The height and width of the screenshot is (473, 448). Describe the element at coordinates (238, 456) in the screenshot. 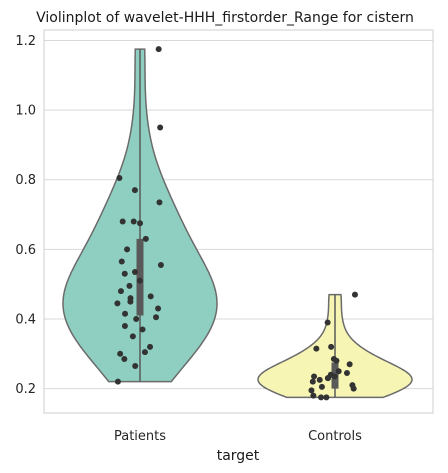

I see `x-axis-label: target` at that location.